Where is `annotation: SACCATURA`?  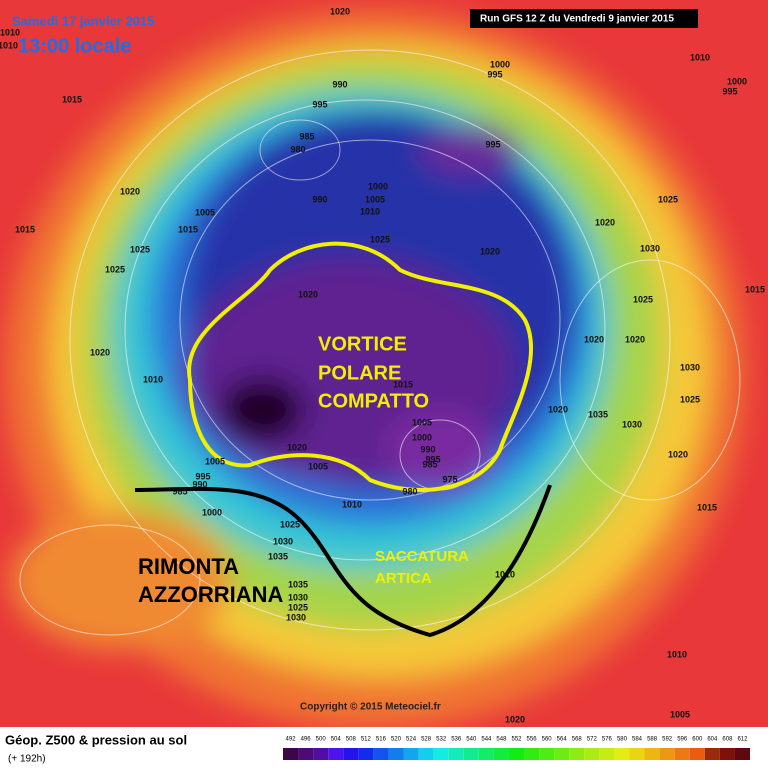
annotation: SACCATURA is located at coordinates (422, 556).